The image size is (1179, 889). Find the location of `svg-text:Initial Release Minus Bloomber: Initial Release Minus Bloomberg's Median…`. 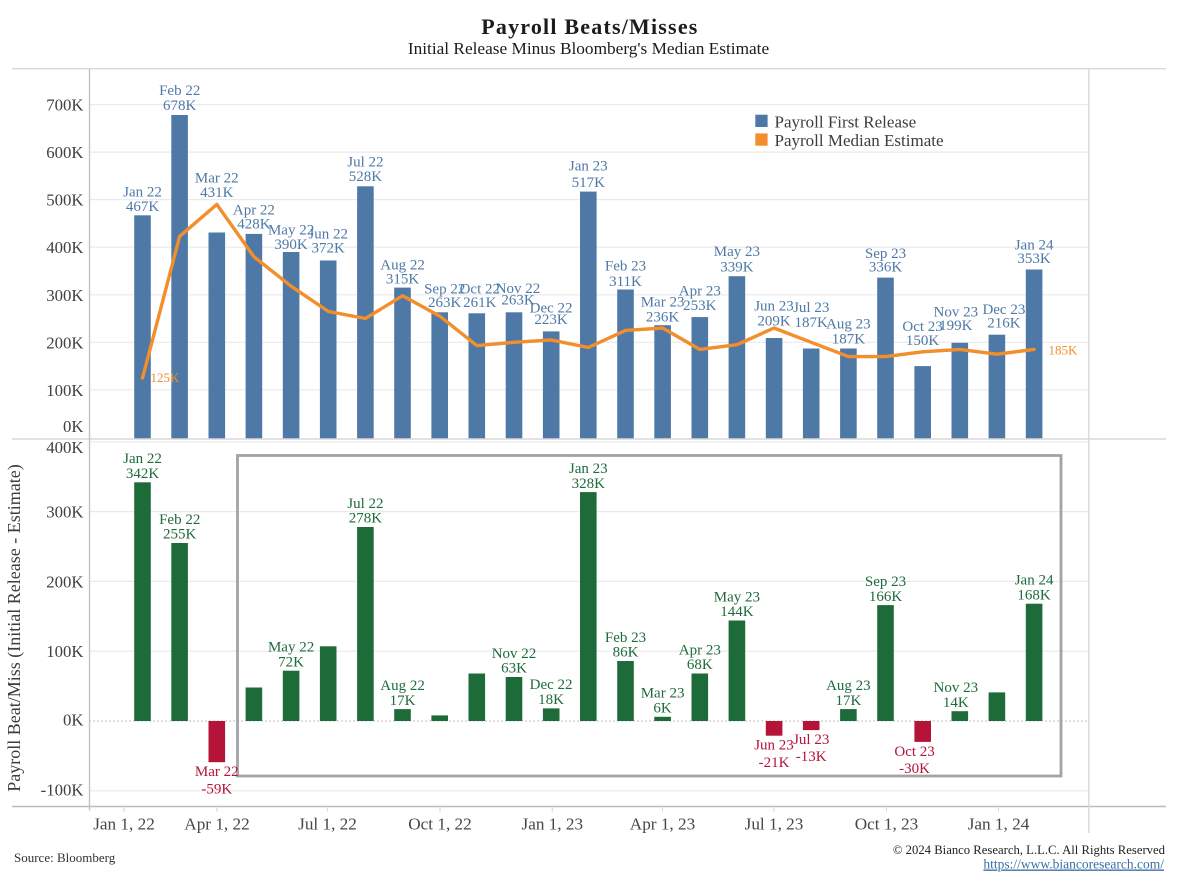

svg-text:Initial Release Minus Bloomber: Initial Release Minus Bloomberg's Median… is located at coordinates (589, 48).